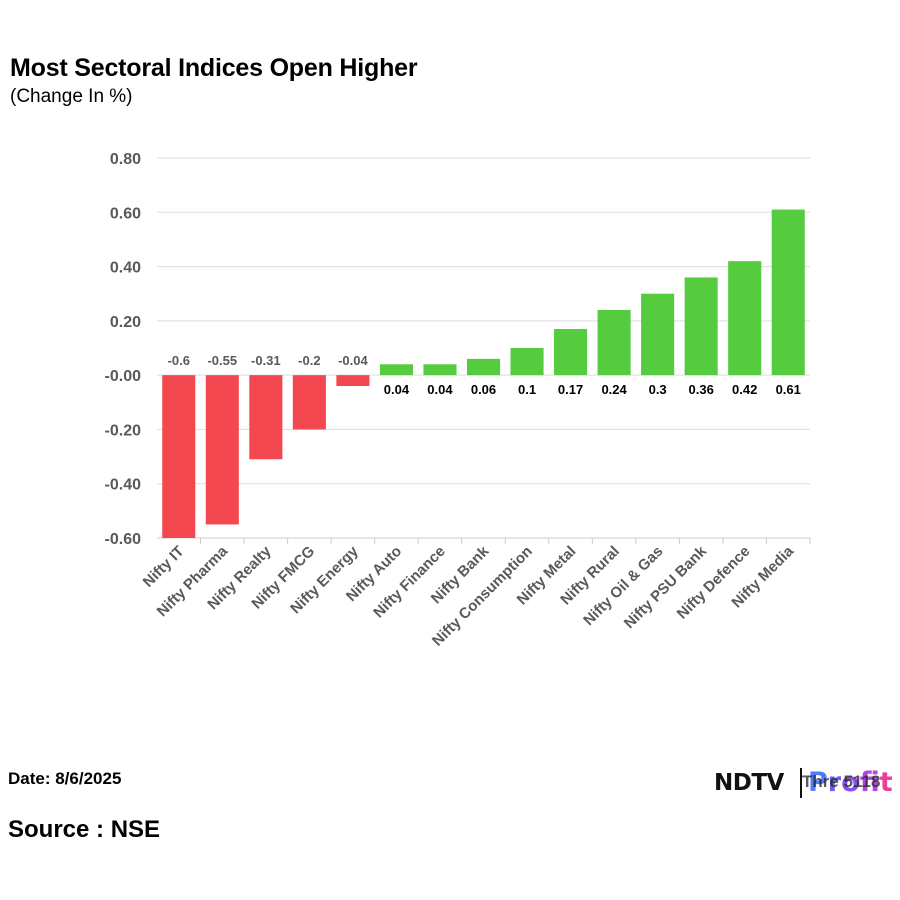 Image resolution: width=900 pixels, height=900 pixels. What do you see at coordinates (801, 783) in the screenshot?
I see `logo-divider` at bounding box center [801, 783].